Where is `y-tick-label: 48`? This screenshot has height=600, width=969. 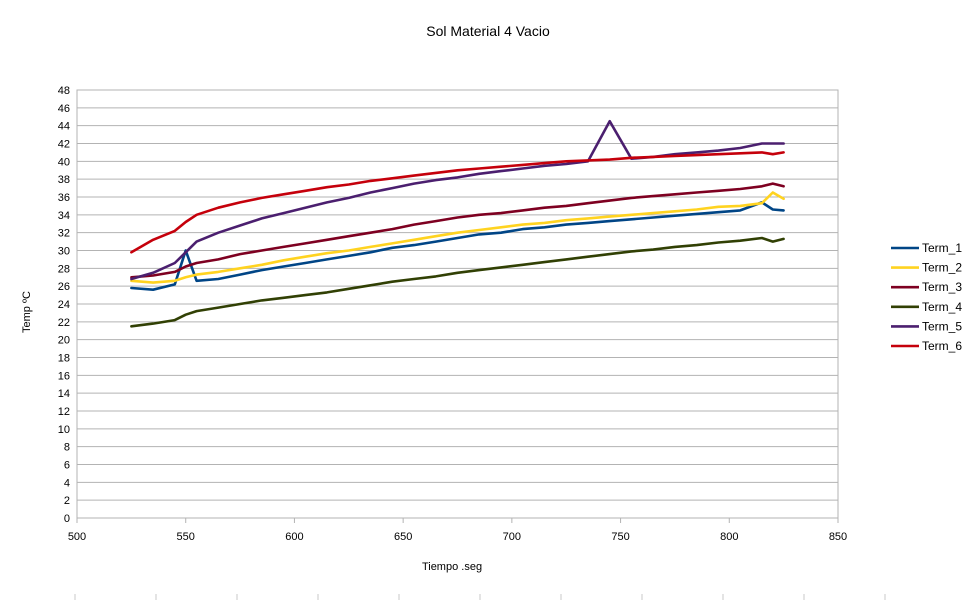 y-tick-label: 48 is located at coordinates (64, 91).